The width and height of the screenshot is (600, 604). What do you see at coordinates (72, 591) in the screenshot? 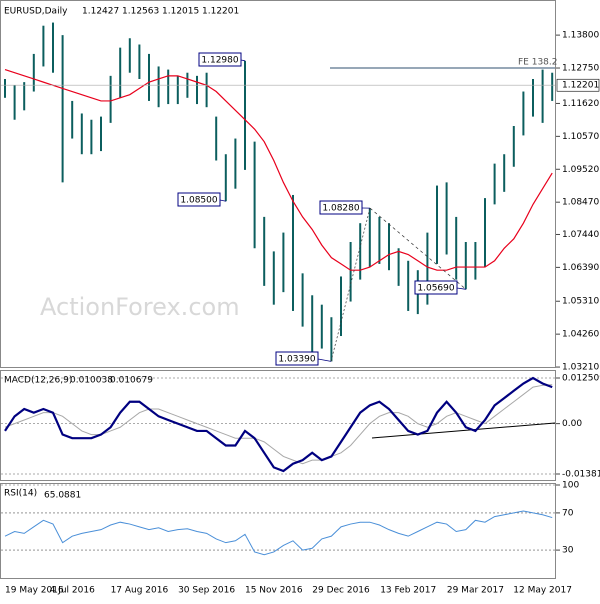
I see `x-tick-label: 4 Jul 2016` at bounding box center [72, 591].